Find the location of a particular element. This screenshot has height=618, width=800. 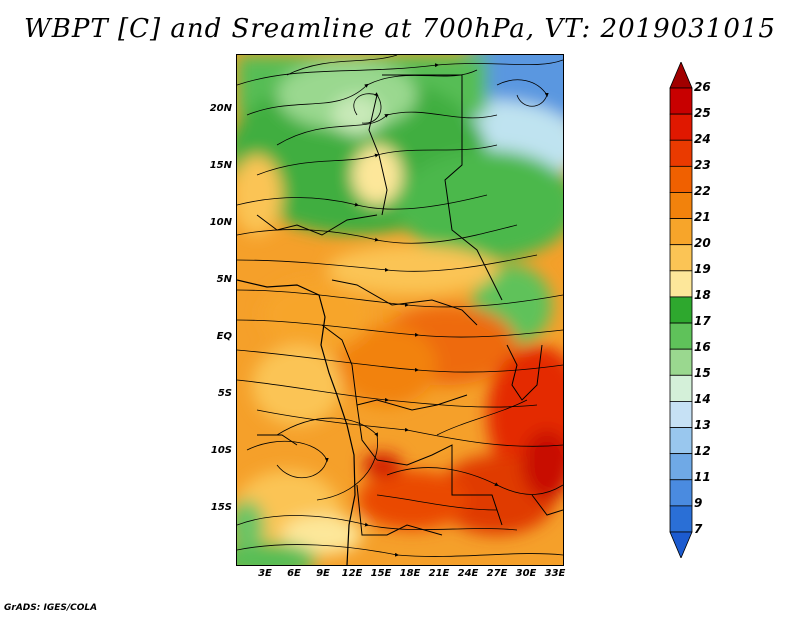

lat-label: 5N is located at coordinates (224, 279).